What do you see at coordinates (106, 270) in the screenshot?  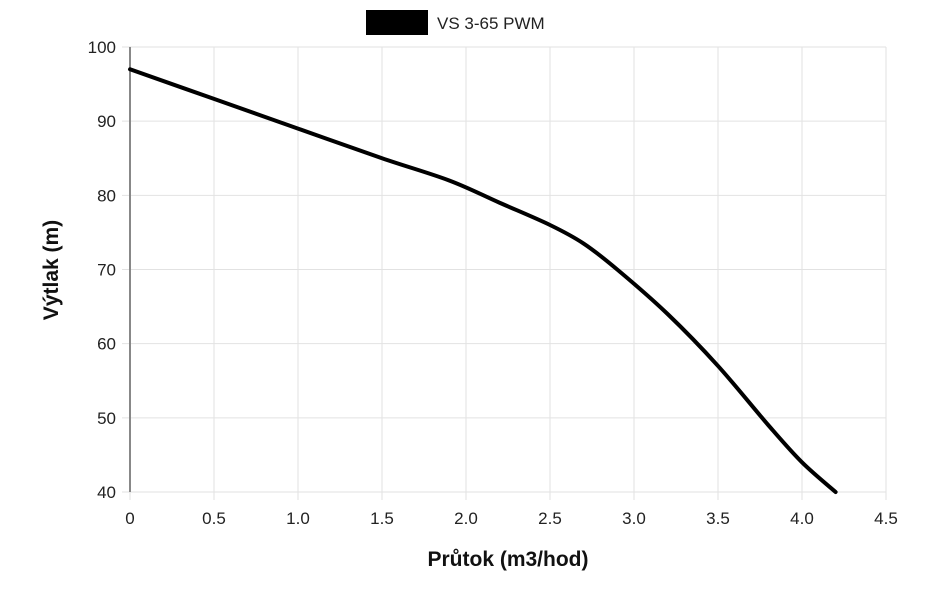 I see `y-tick-label: 70` at bounding box center [106, 270].